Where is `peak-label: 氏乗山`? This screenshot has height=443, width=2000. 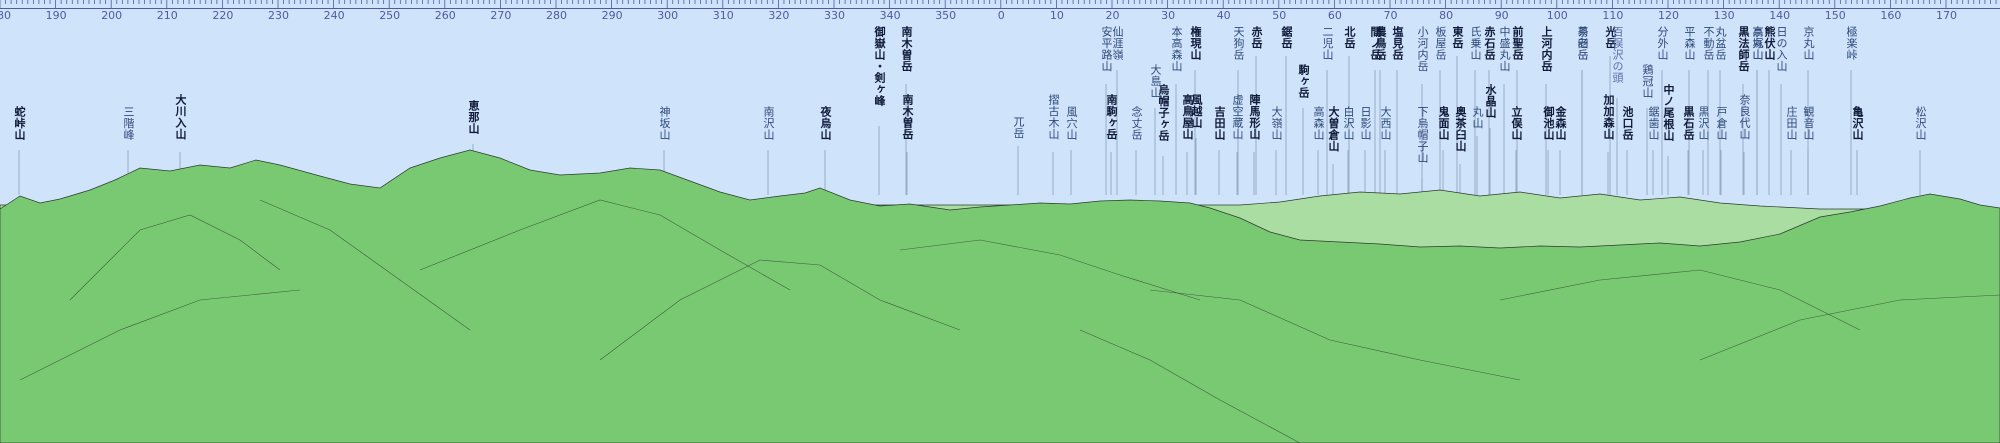 peak-label: 氏乗山 is located at coordinates (1475, 43).